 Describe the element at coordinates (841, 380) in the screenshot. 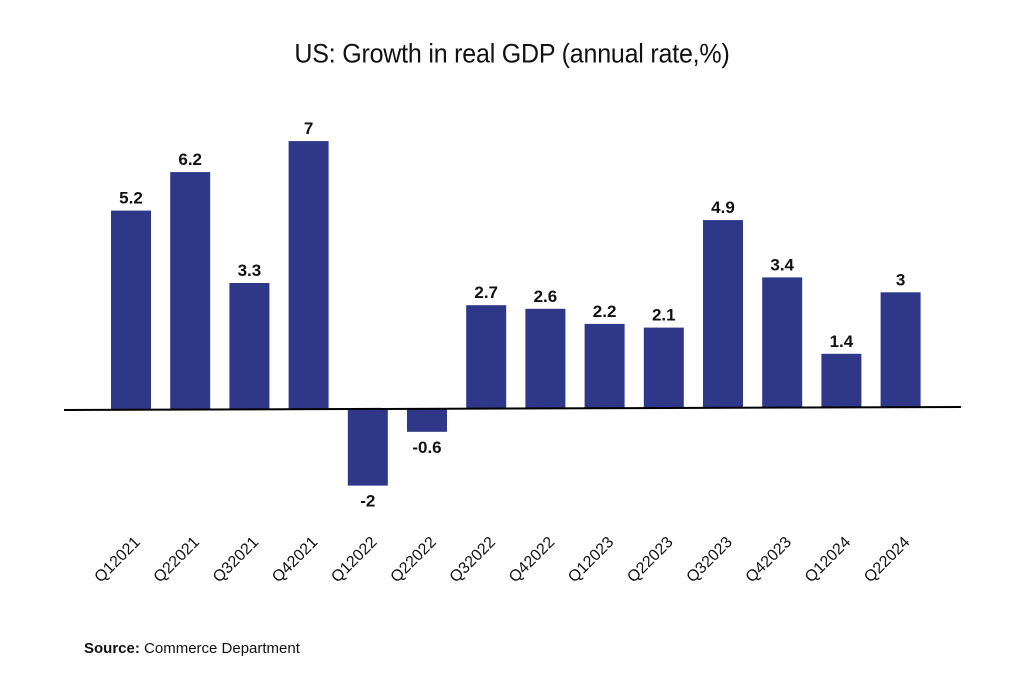

I see `bar-q12024` at that location.